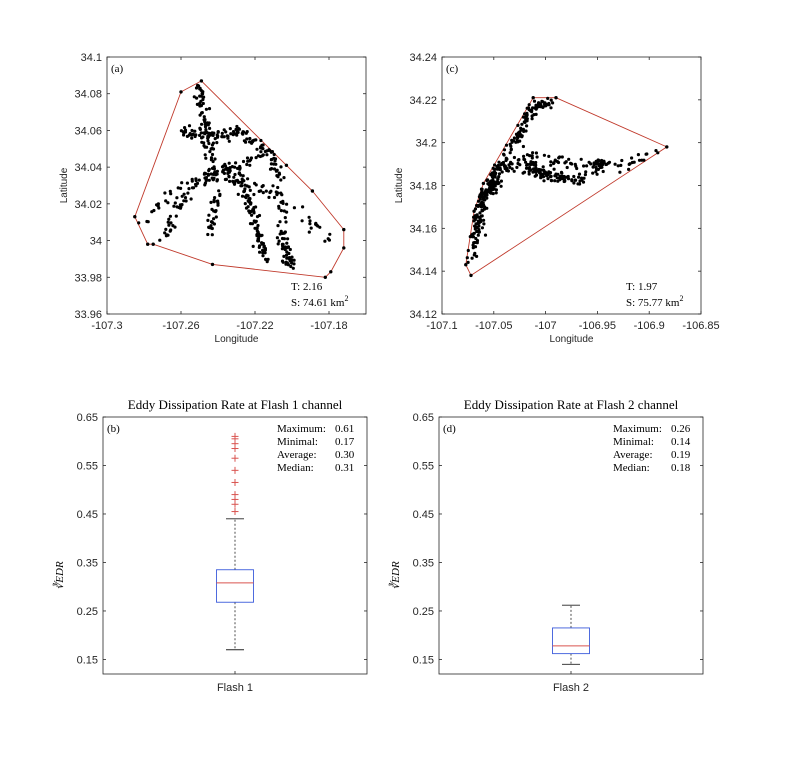 This screenshot has width=799, height=757. What do you see at coordinates (91, 58) in the screenshot?
I see `y-tick-label: 34.1` at bounding box center [91, 58].